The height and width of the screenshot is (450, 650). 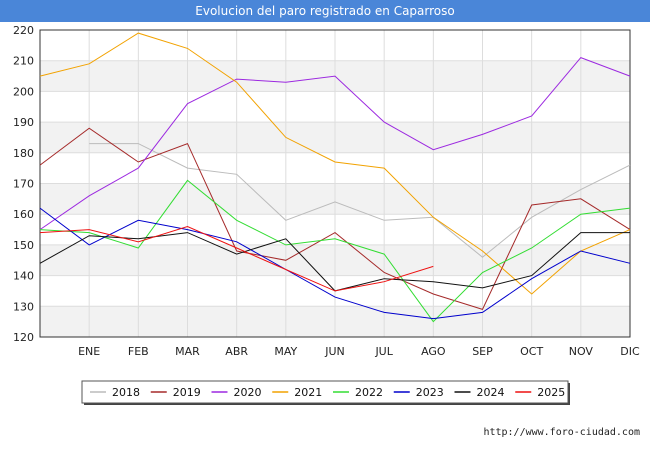 What do you see at coordinates (126, 392) in the screenshot?
I see `legend-label-2018: 2018` at bounding box center [126, 392].